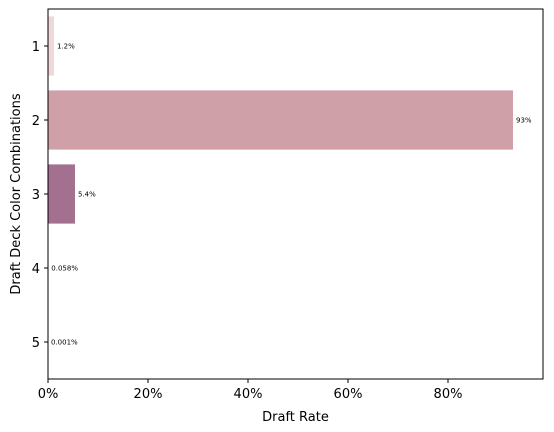 This screenshot has height=432, width=554. What do you see at coordinates (66, 47) in the screenshot?
I see `data-label-1: 1.2%` at bounding box center [66, 47].